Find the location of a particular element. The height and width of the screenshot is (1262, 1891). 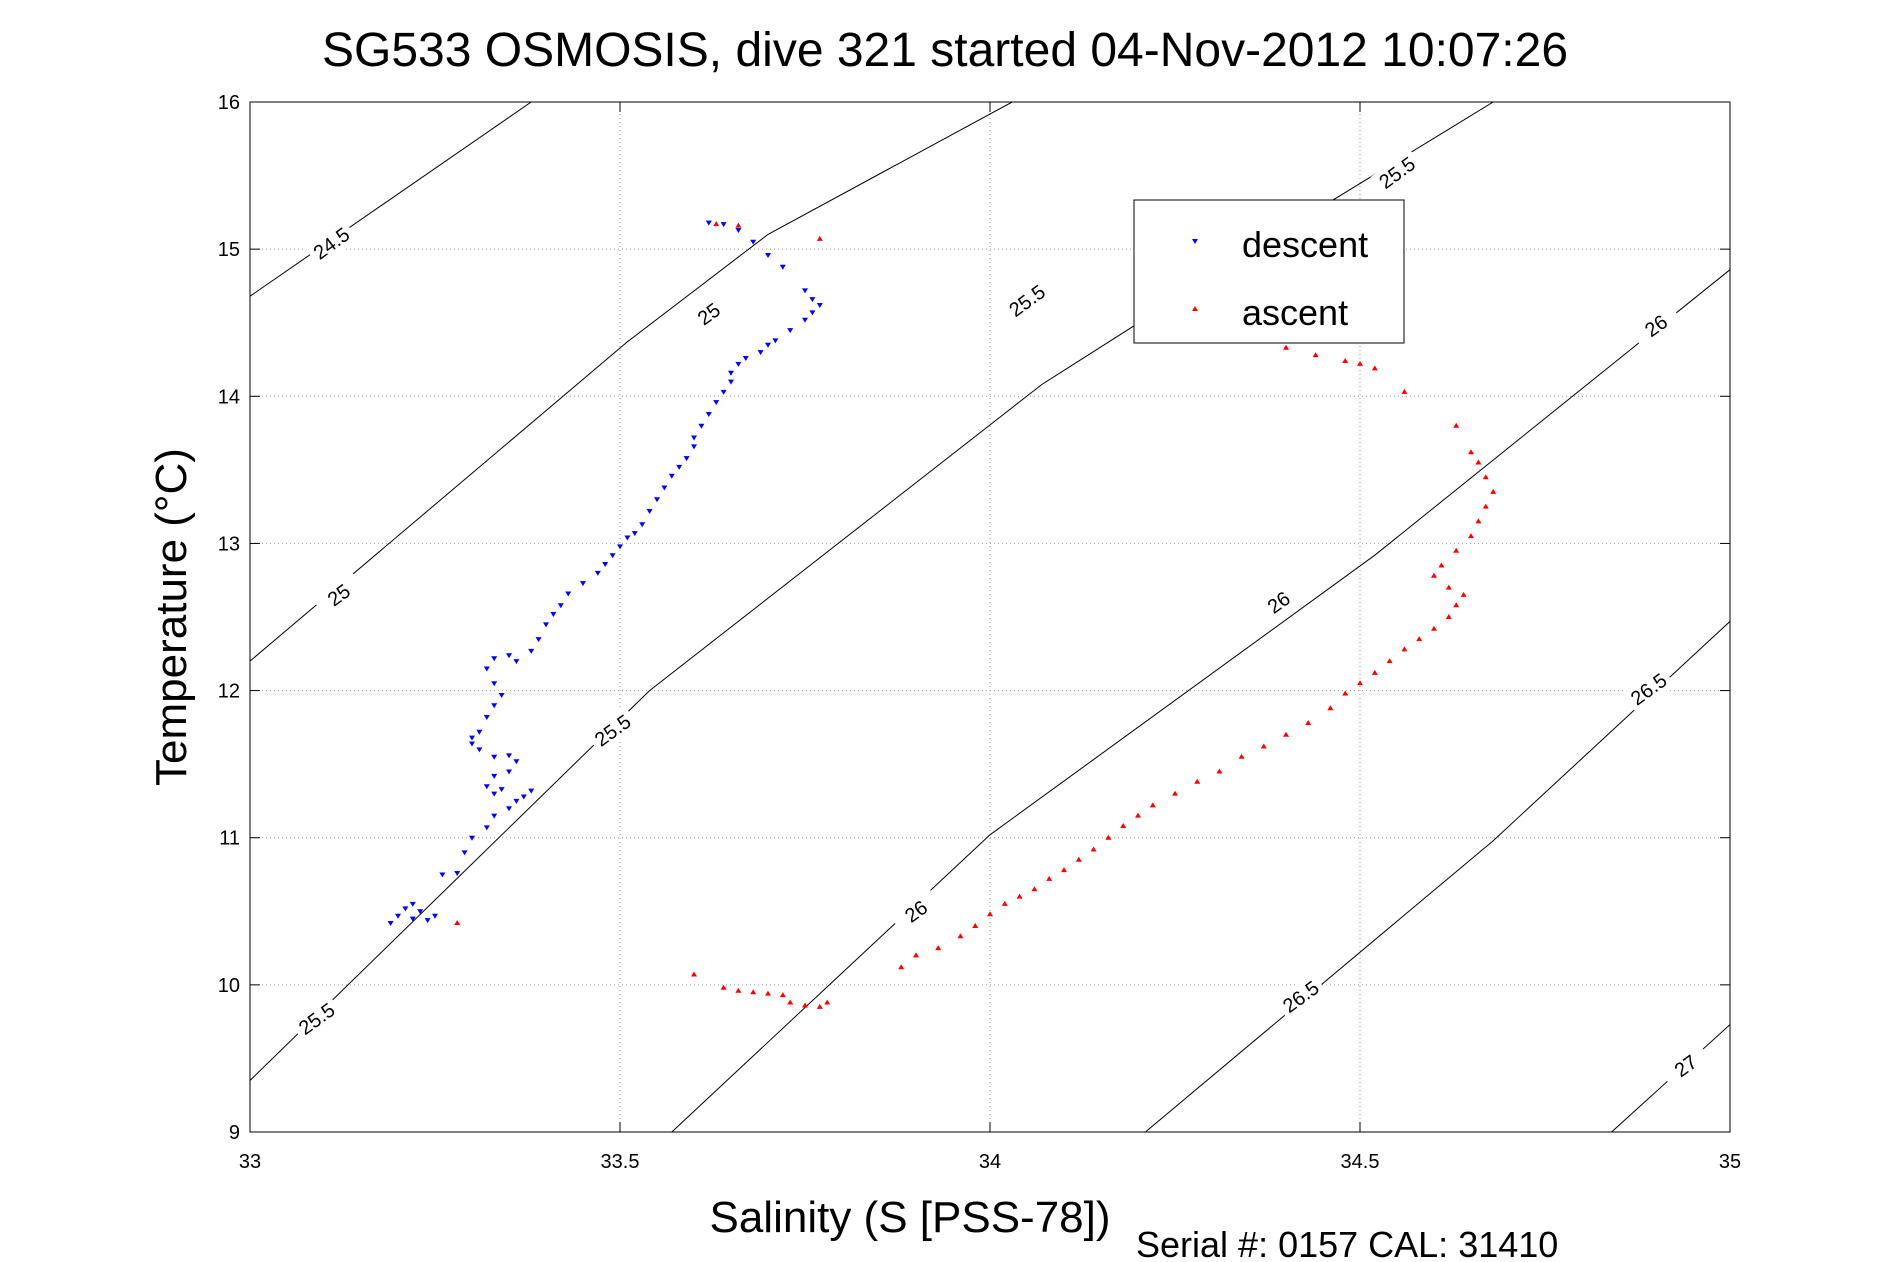

x-axis-label: Salinity (S [PSS-78]) is located at coordinates (909, 1217).